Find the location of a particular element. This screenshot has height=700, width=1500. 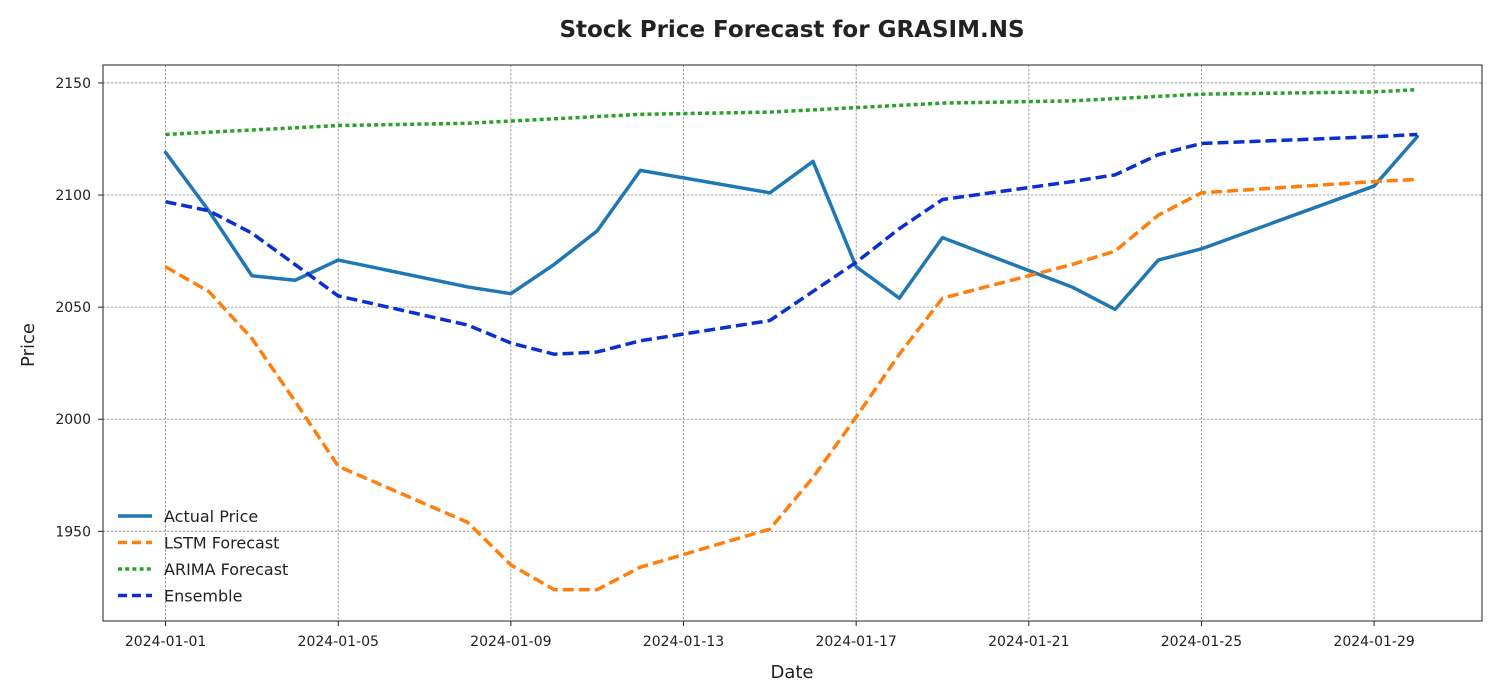

legend-label-actual-price: Actual Price is located at coordinates (211, 516).